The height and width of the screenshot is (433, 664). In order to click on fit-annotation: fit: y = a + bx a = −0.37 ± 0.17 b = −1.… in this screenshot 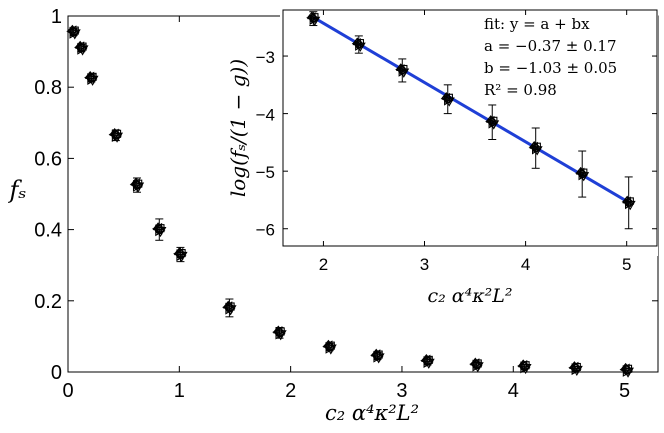, I will do `click(550, 57)`.